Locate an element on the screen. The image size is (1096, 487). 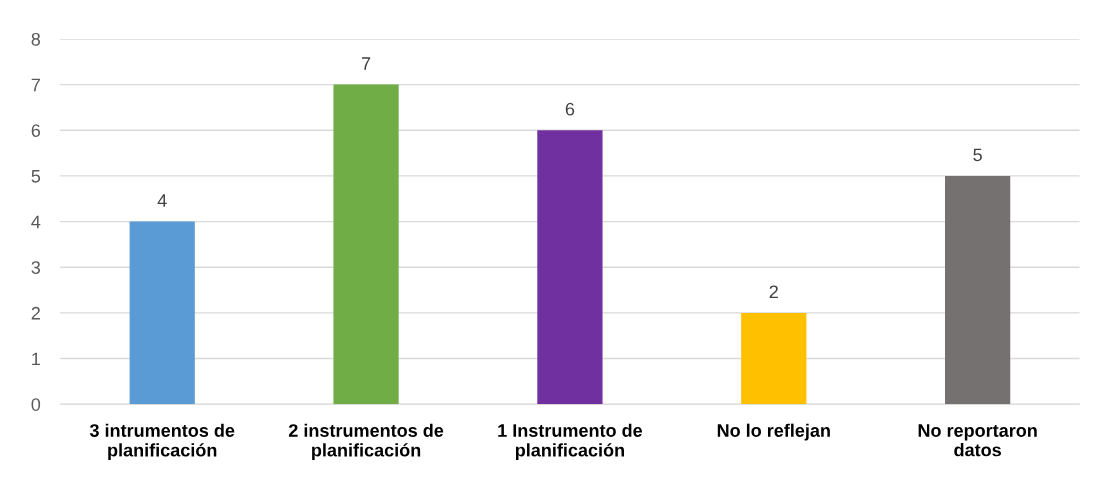
x-tick-label: No reportaron datos is located at coordinates (977, 440).